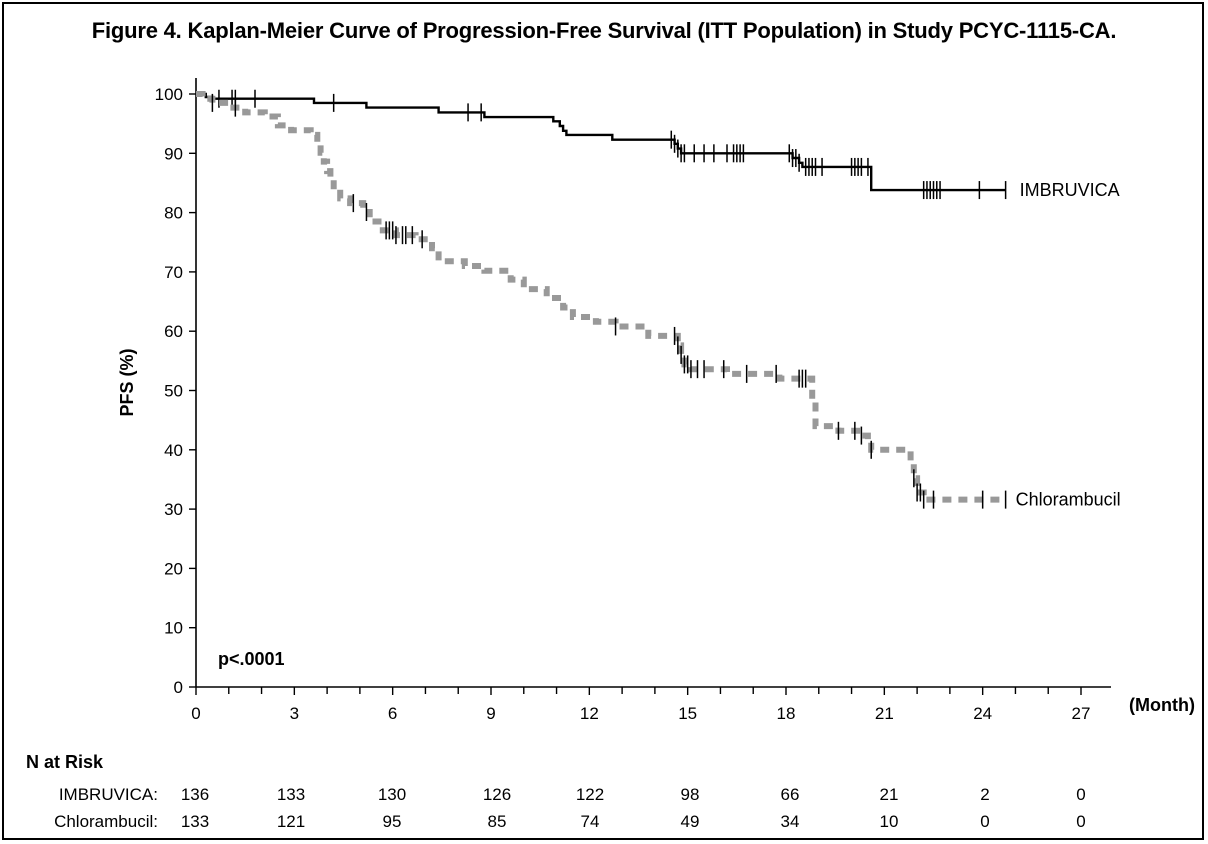  What do you see at coordinates (392, 713) in the screenshot?
I see `x-tick-label-6: 6` at bounding box center [392, 713].